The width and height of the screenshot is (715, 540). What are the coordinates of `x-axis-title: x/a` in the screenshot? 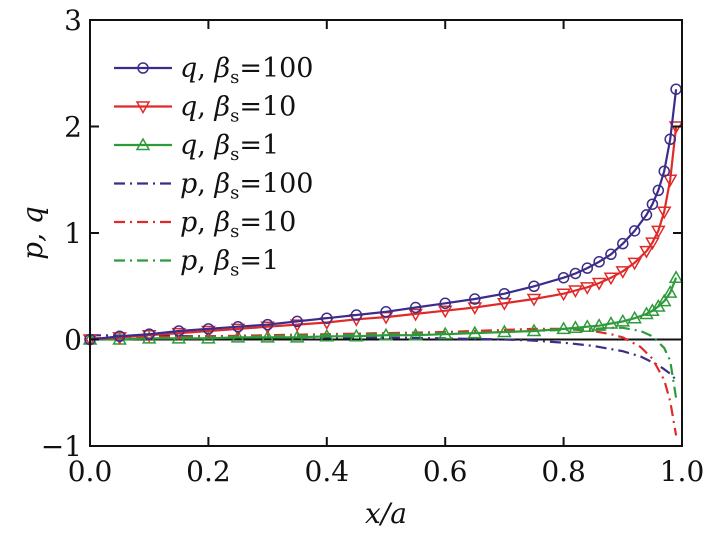 It's located at (386, 513).